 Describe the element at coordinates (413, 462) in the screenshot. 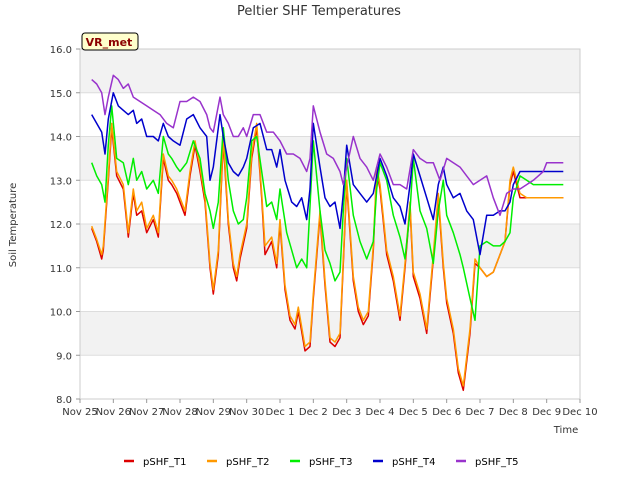

I see `legend-label: pSHF_T4` at that location.